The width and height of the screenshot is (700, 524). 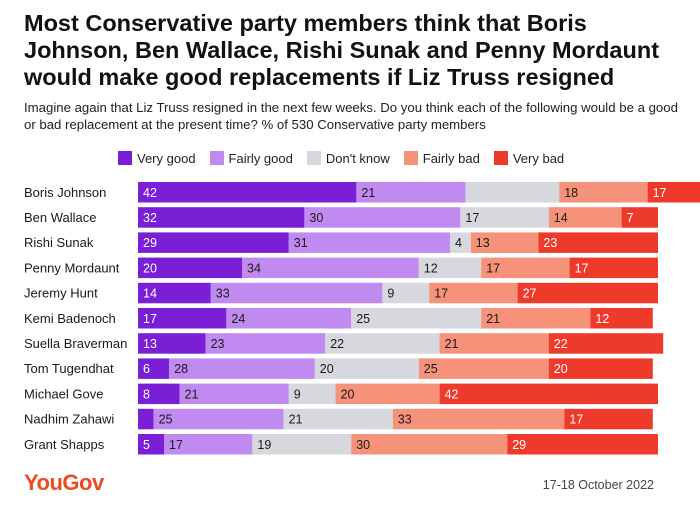 What do you see at coordinates (254, 268) in the screenshot?
I see `value-label: 34` at bounding box center [254, 268].